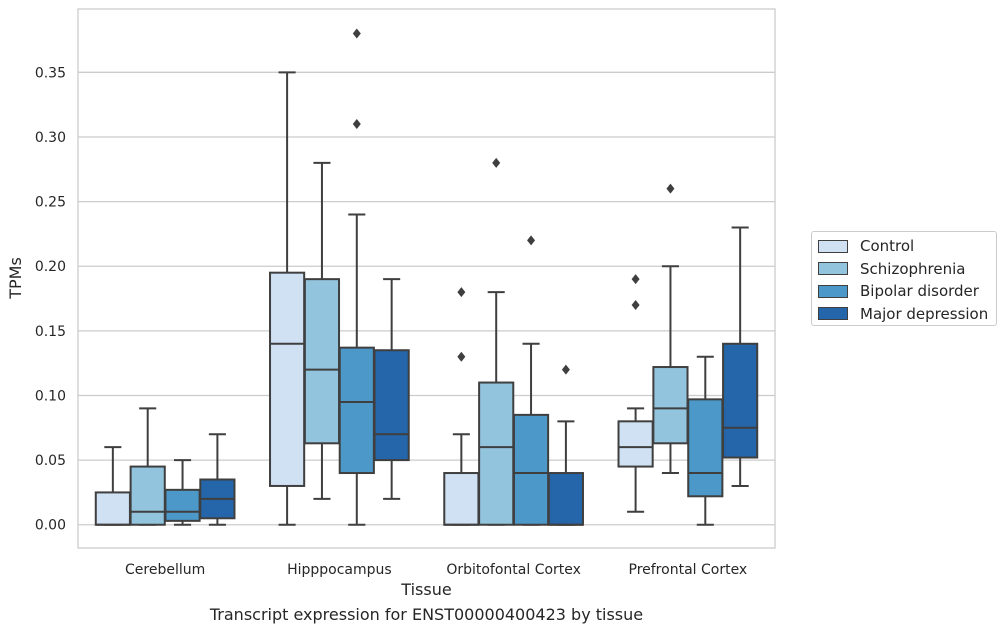 The width and height of the screenshot is (1007, 634). I want to click on y-tick-label: 0.25, so click(50, 203).